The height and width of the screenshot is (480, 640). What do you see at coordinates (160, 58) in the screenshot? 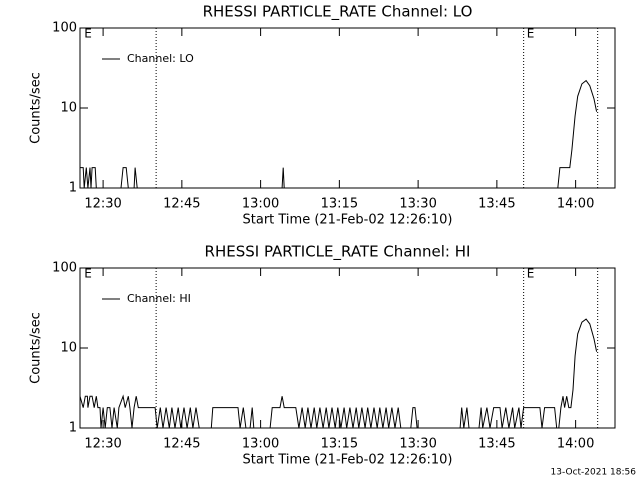
I see `legend-label: Channel: LO` at bounding box center [160, 58].